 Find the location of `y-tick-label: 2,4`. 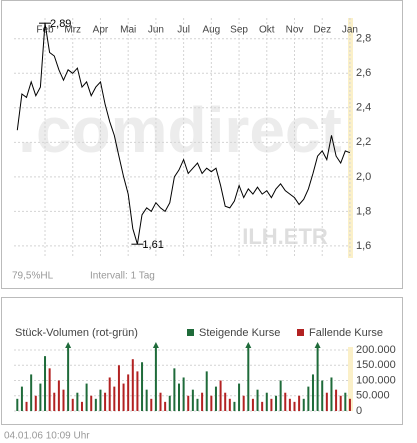

y-tick-label: 2,4 is located at coordinates (363, 108).